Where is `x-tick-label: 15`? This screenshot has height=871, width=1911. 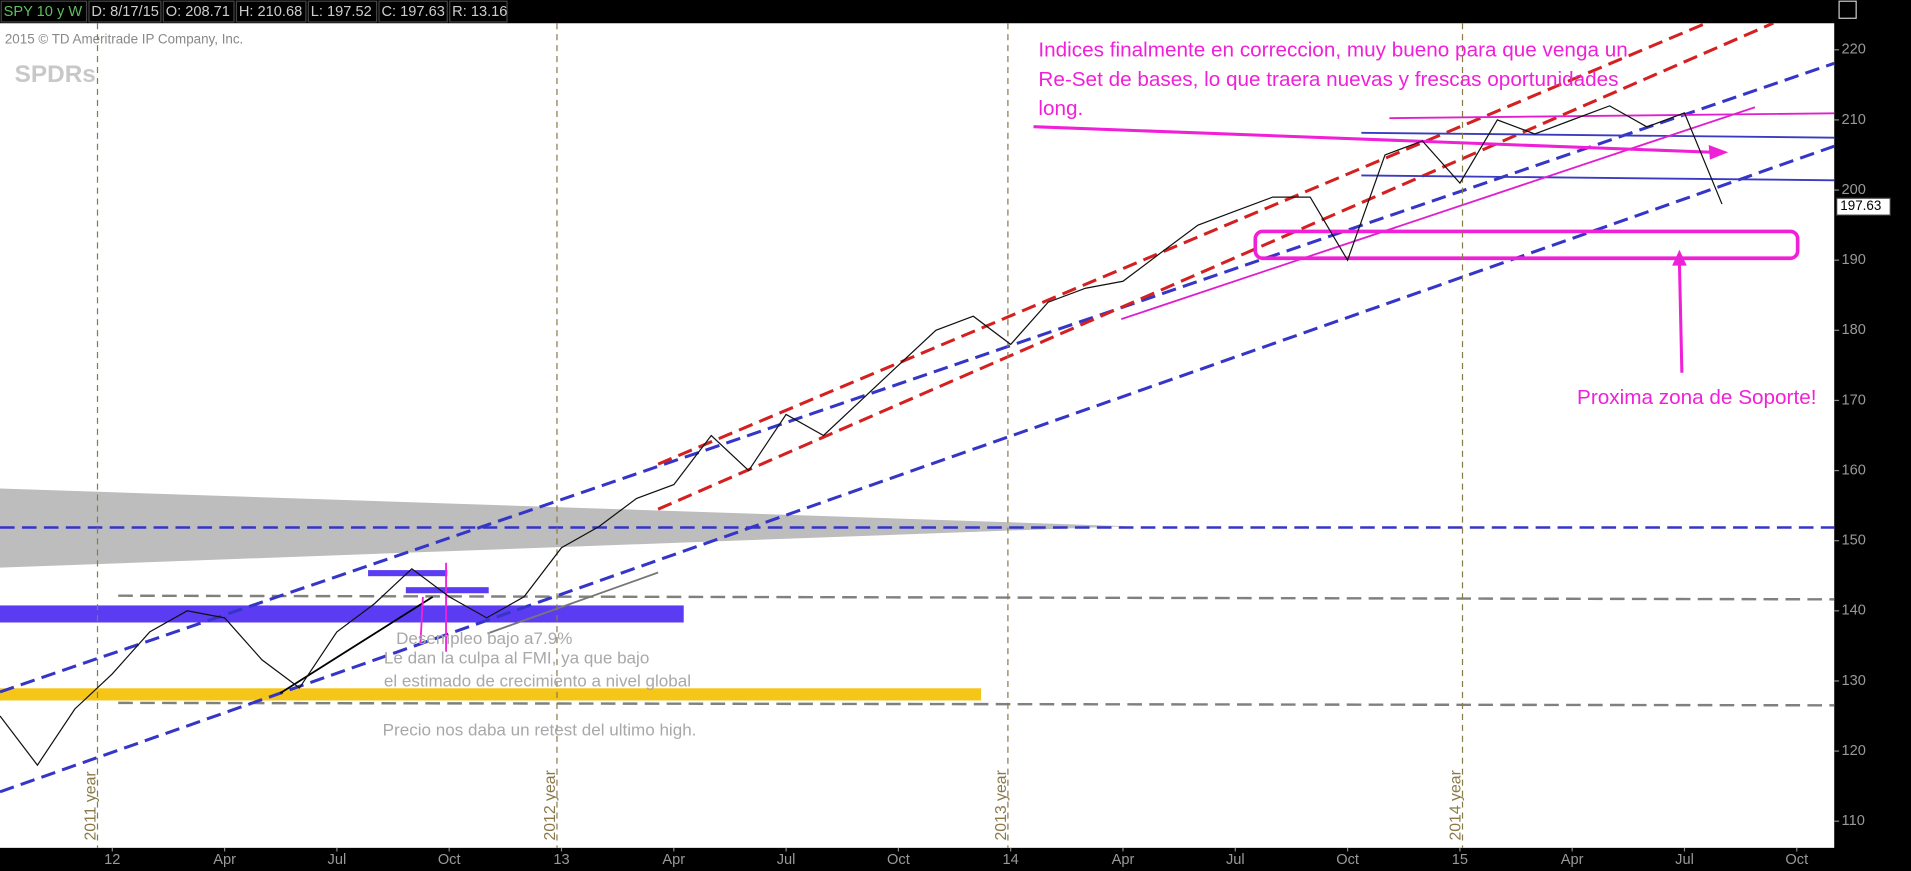
x-tick-label: 15 is located at coordinates (1460, 860).